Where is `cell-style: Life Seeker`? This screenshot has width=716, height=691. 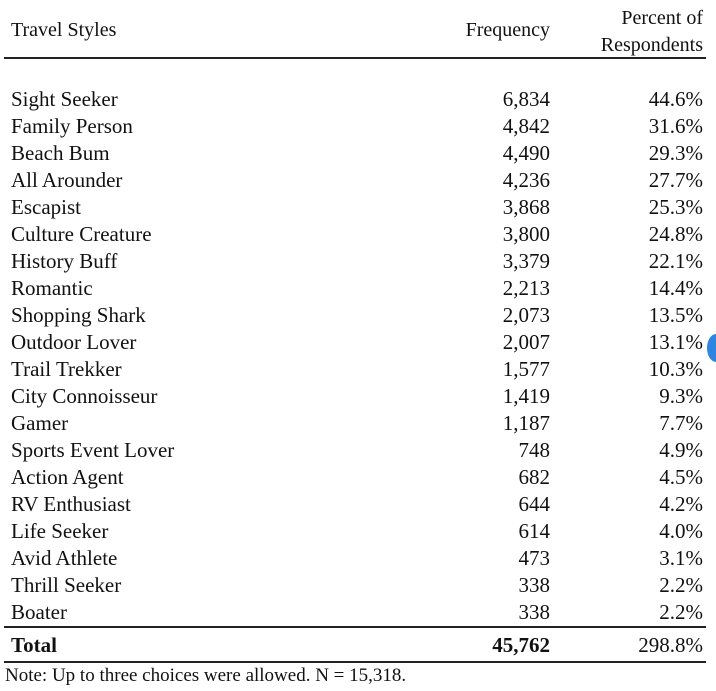
cell-style: Life Seeker is located at coordinates (60, 531).